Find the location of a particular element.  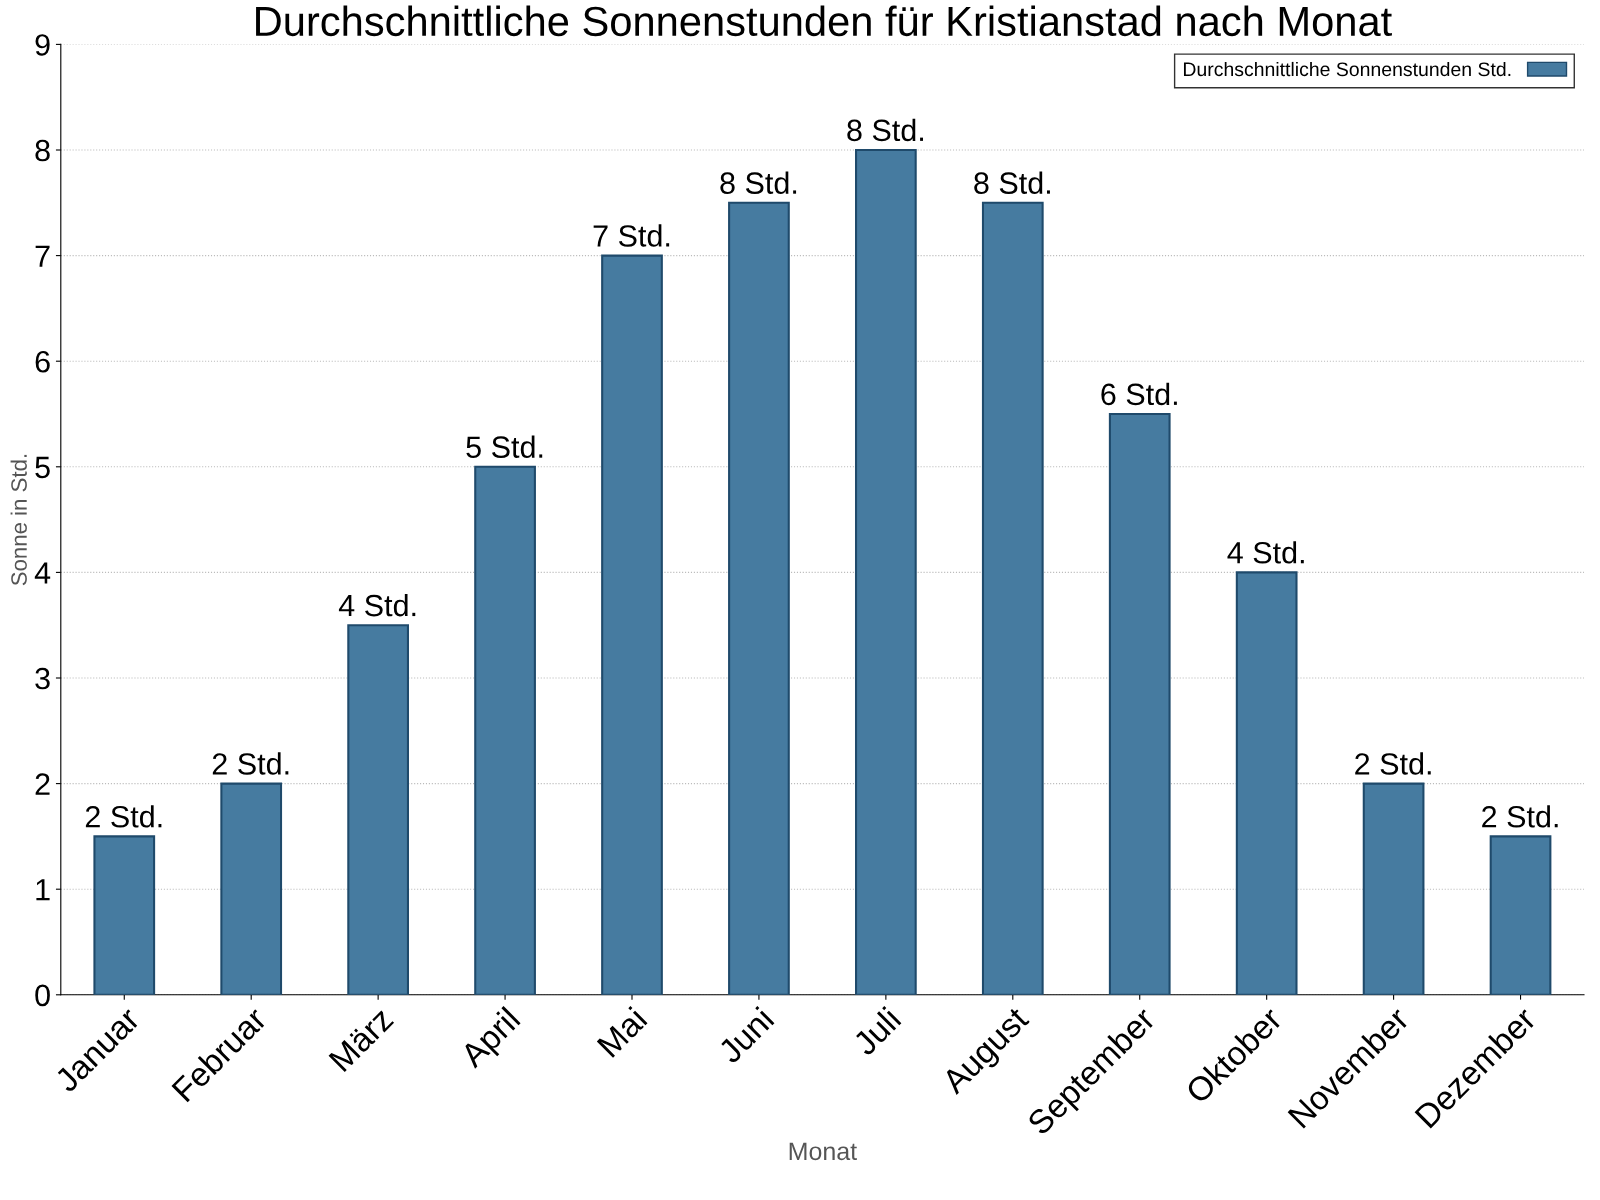

y-tick-label: 6 is located at coordinates (42, 361).